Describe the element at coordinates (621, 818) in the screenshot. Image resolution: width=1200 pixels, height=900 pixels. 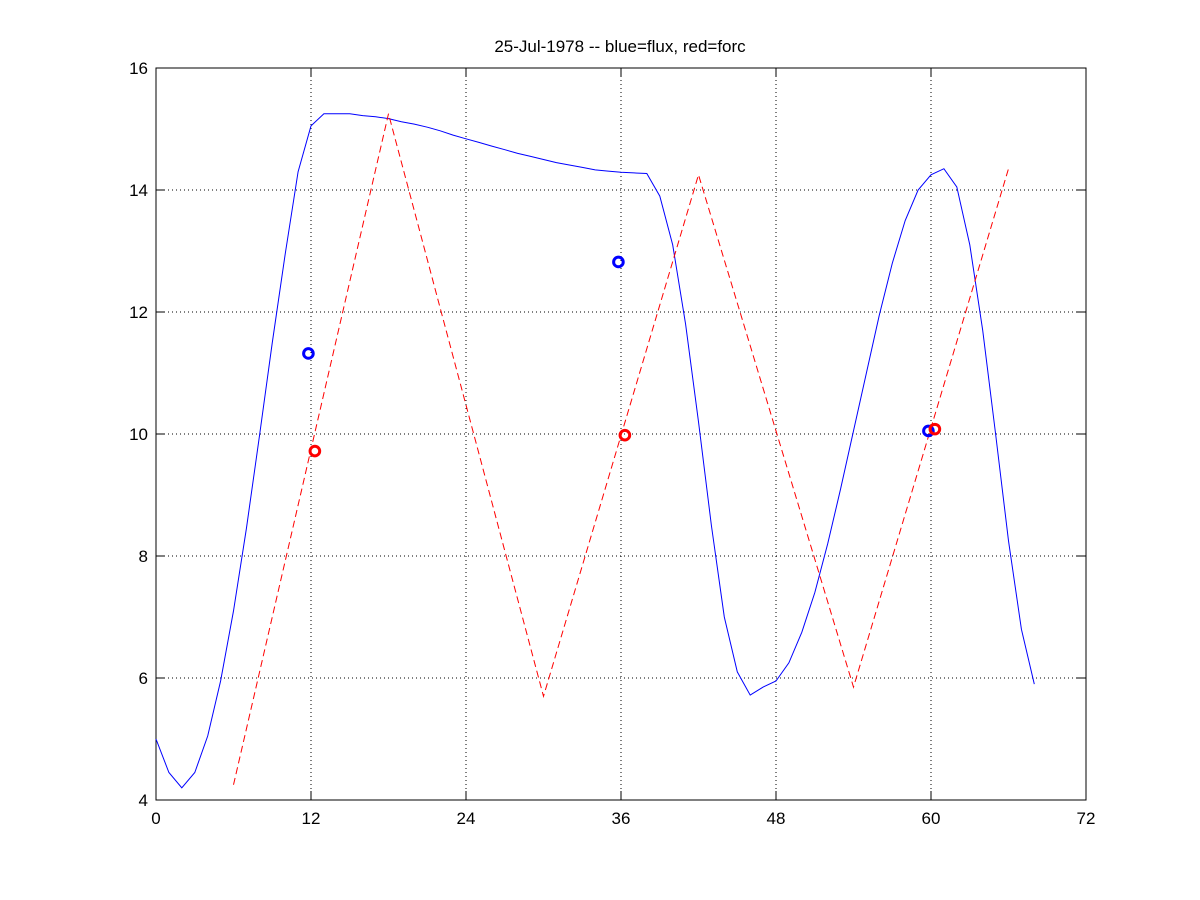
I see `x-tick-label: 36` at that location.